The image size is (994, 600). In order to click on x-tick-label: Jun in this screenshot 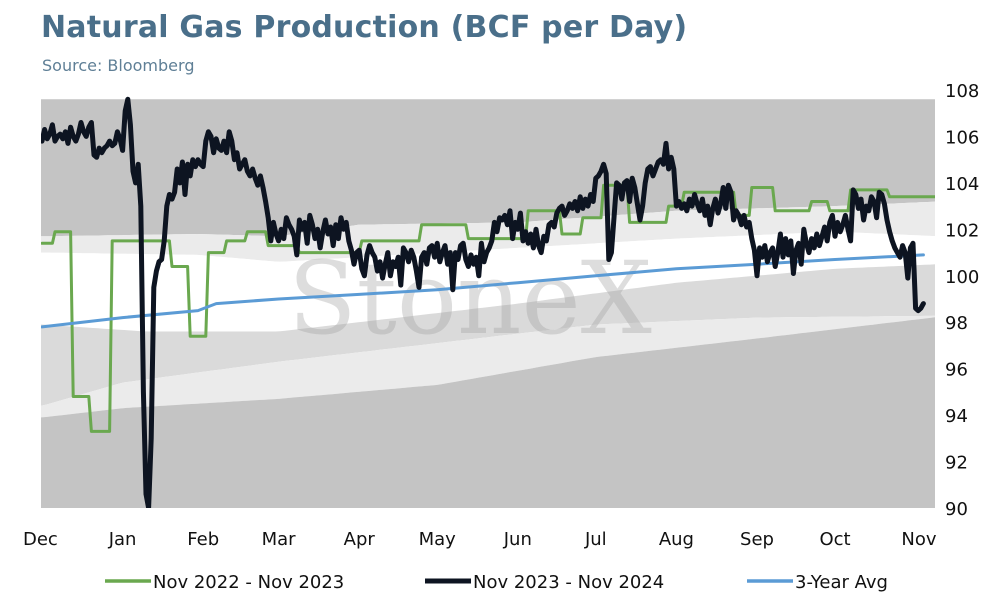, I will do `click(517, 539)`.